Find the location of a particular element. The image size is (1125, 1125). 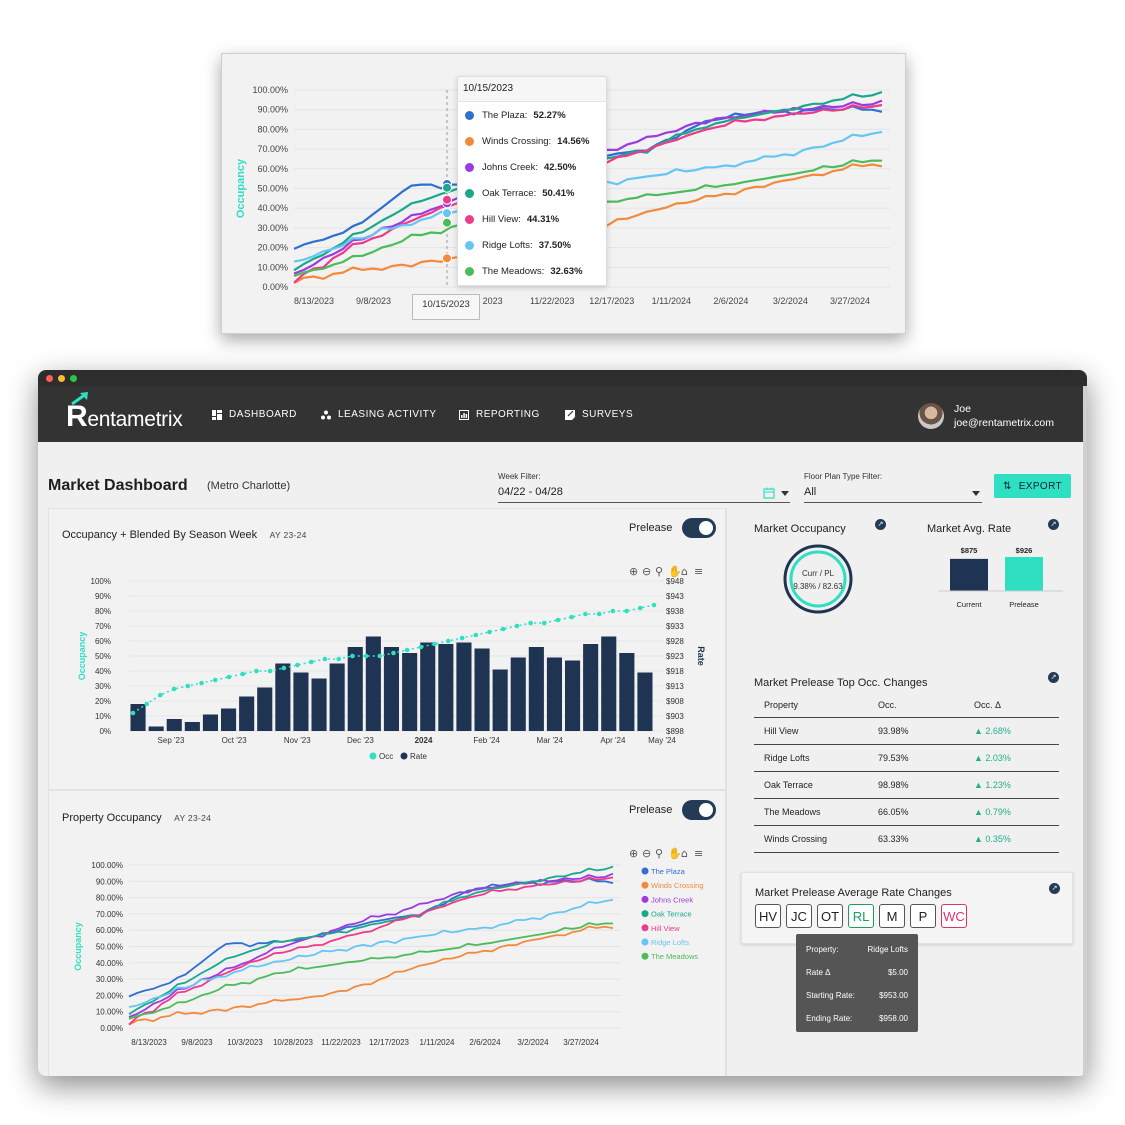

y-tick-label: 60.00% is located at coordinates (272, 169).